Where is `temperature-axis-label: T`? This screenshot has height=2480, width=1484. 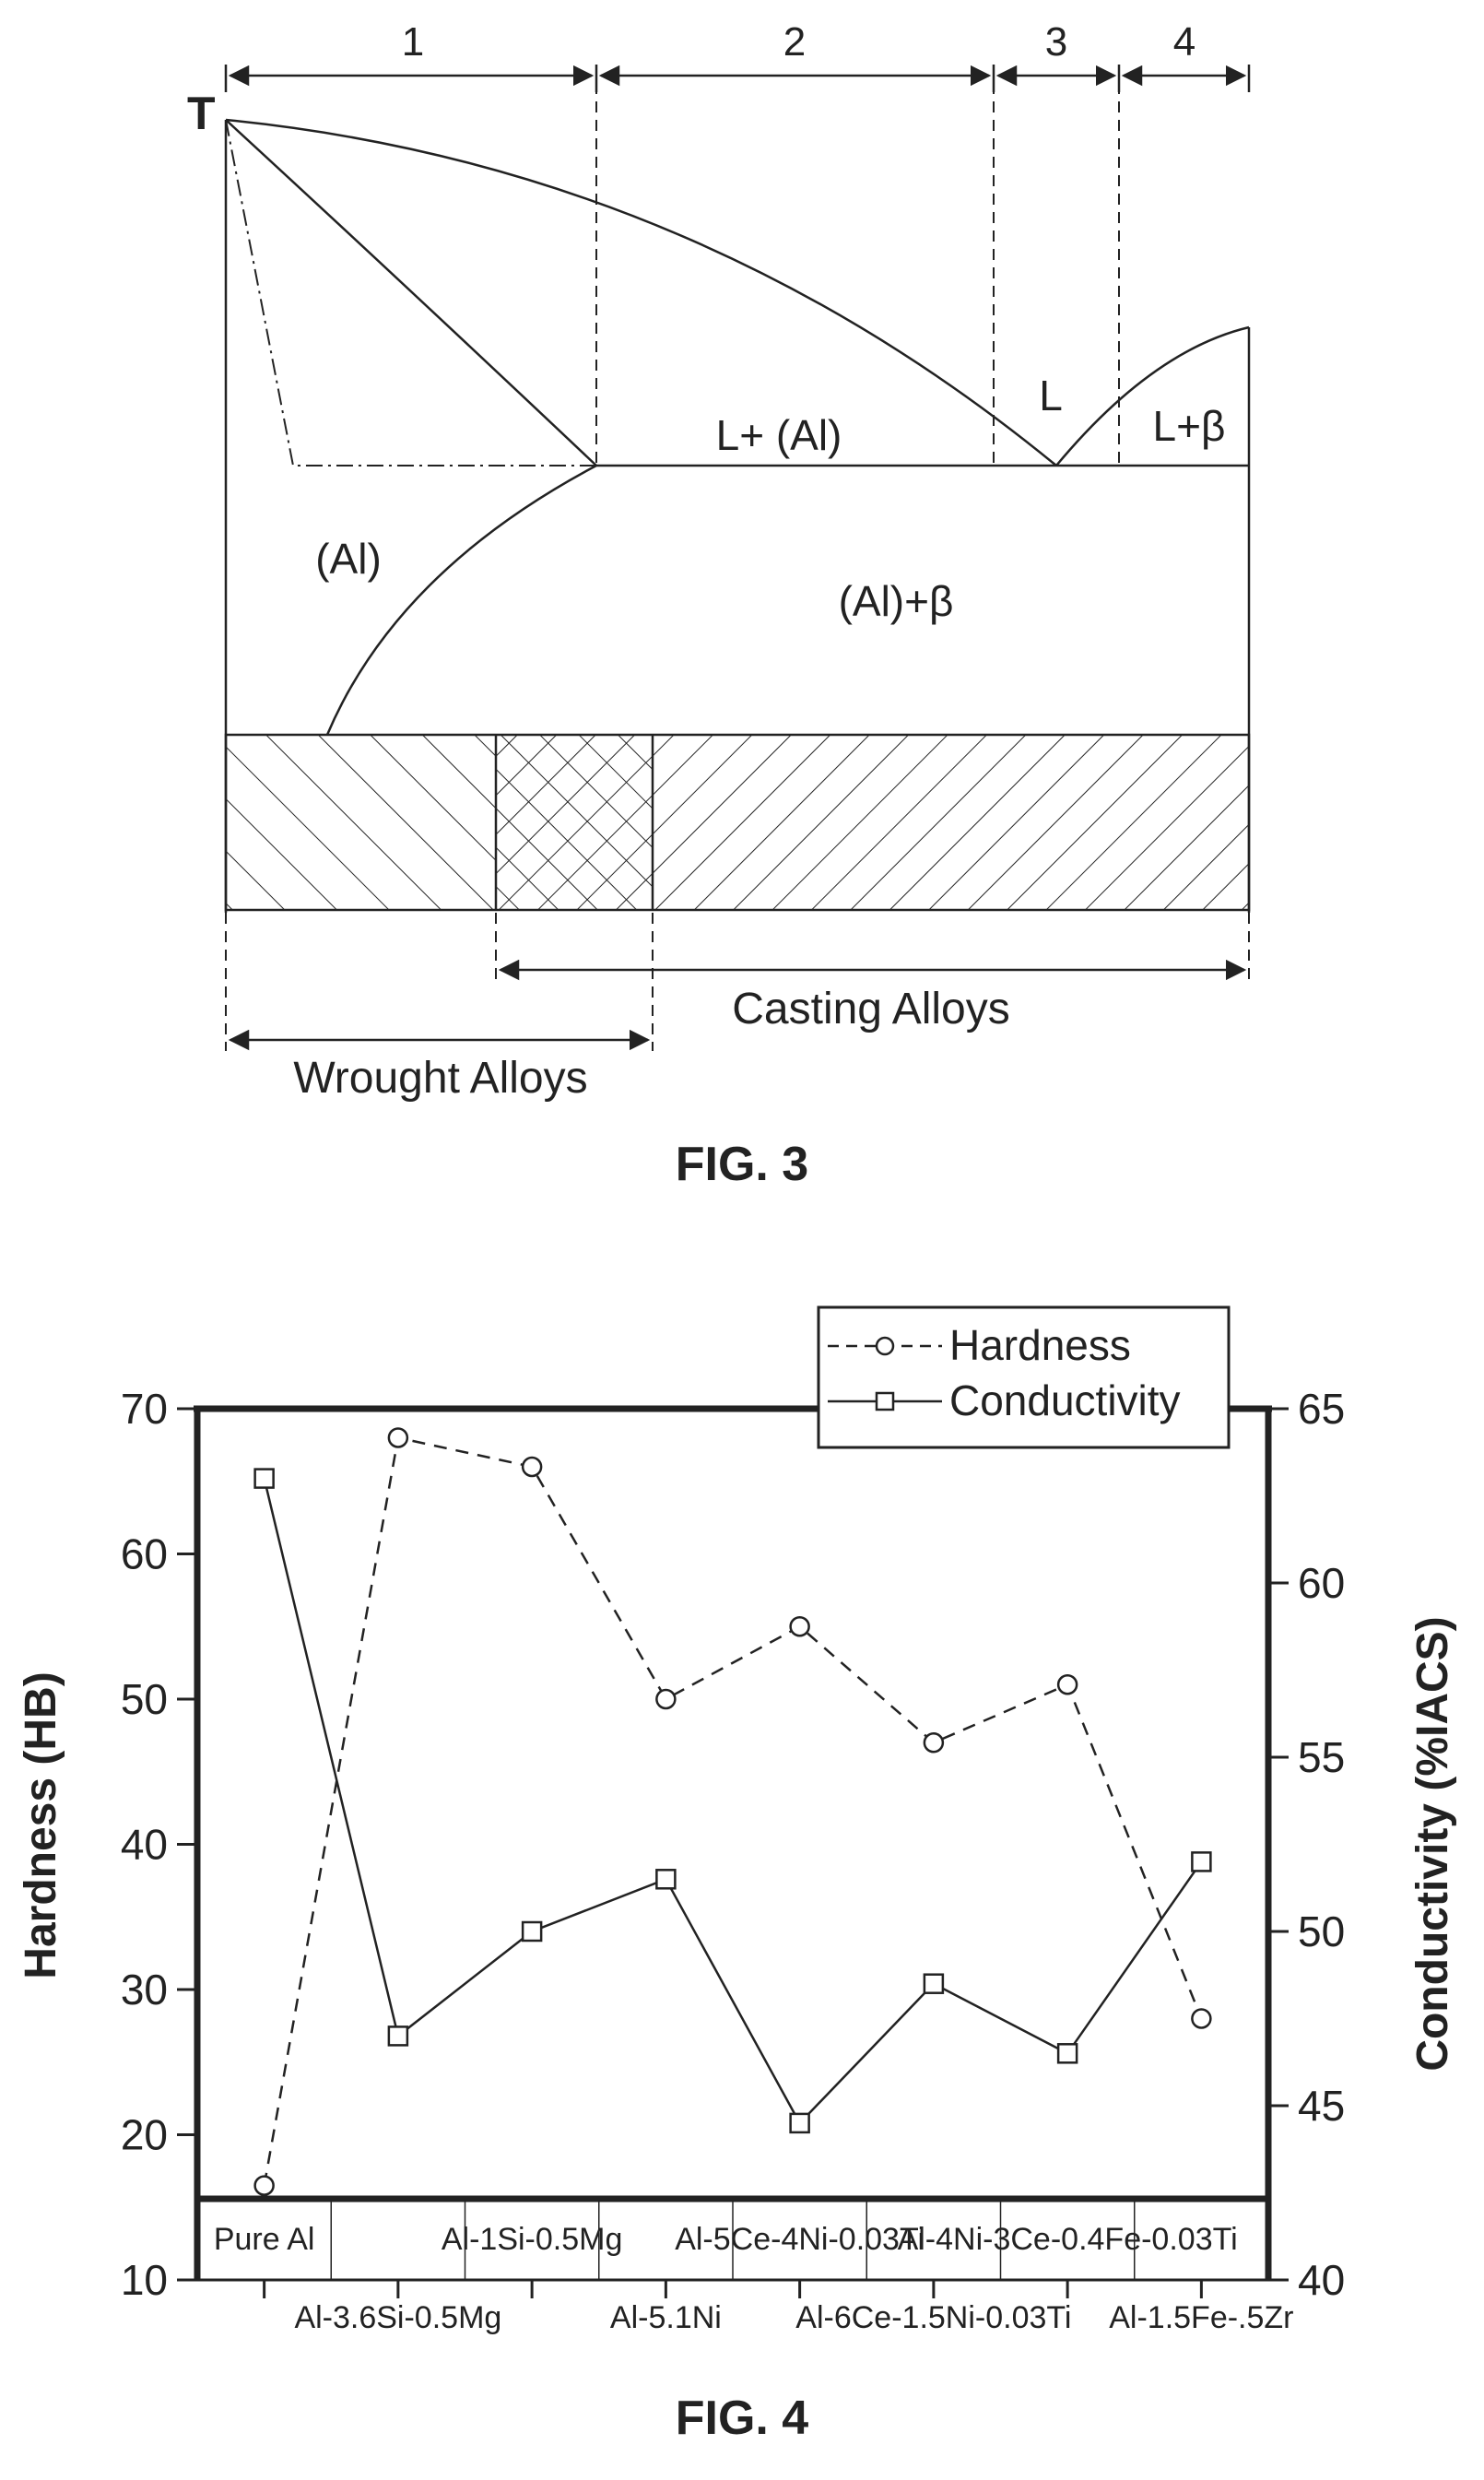
temperature-axis-label: T is located at coordinates (201, 113).